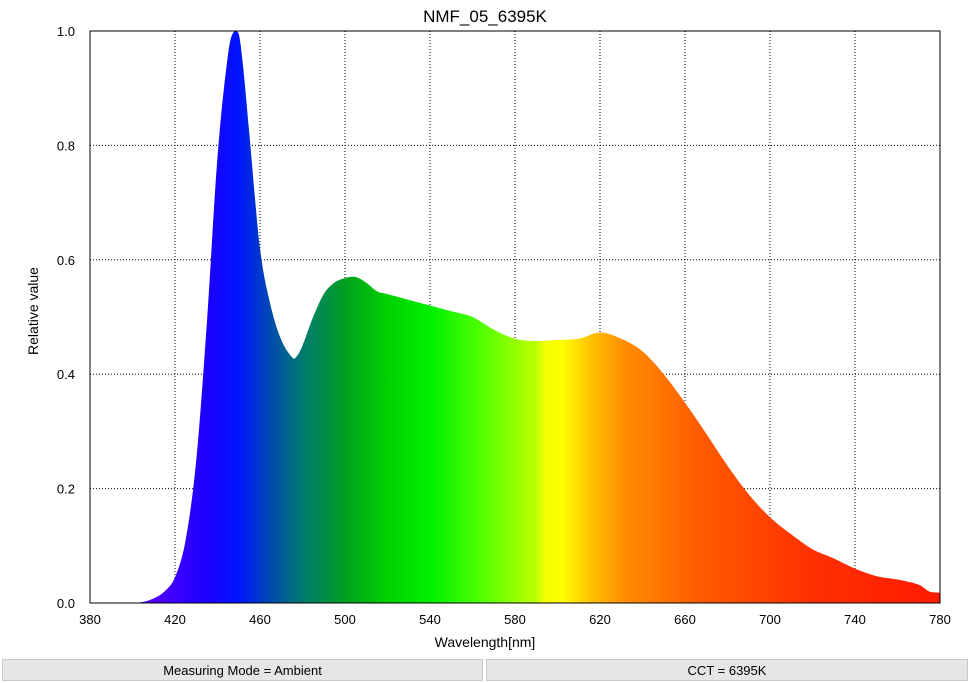 The height and width of the screenshot is (683, 970). What do you see at coordinates (260, 619) in the screenshot?
I see `x-tick-label: 460` at bounding box center [260, 619].